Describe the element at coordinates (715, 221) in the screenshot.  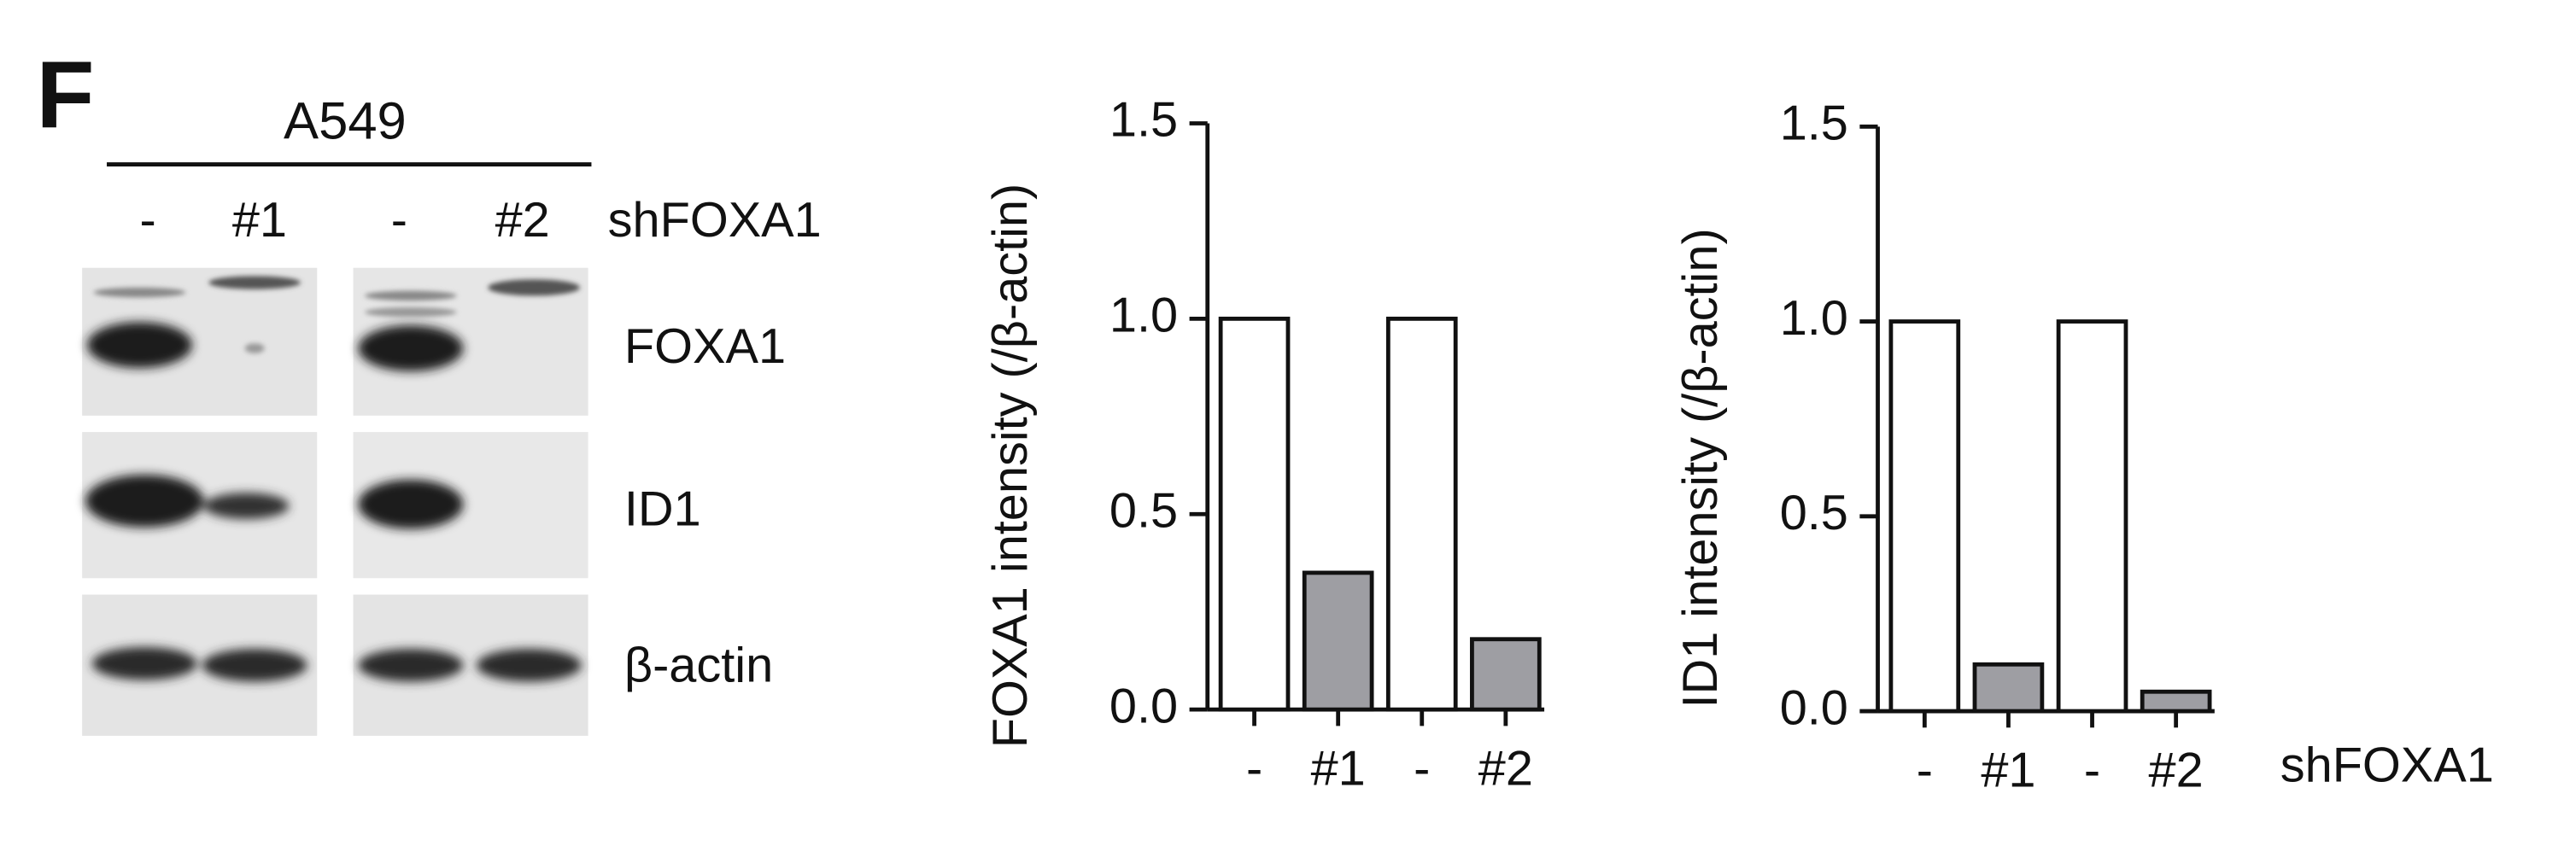
I see `condition-label: shFOXA1` at that location.